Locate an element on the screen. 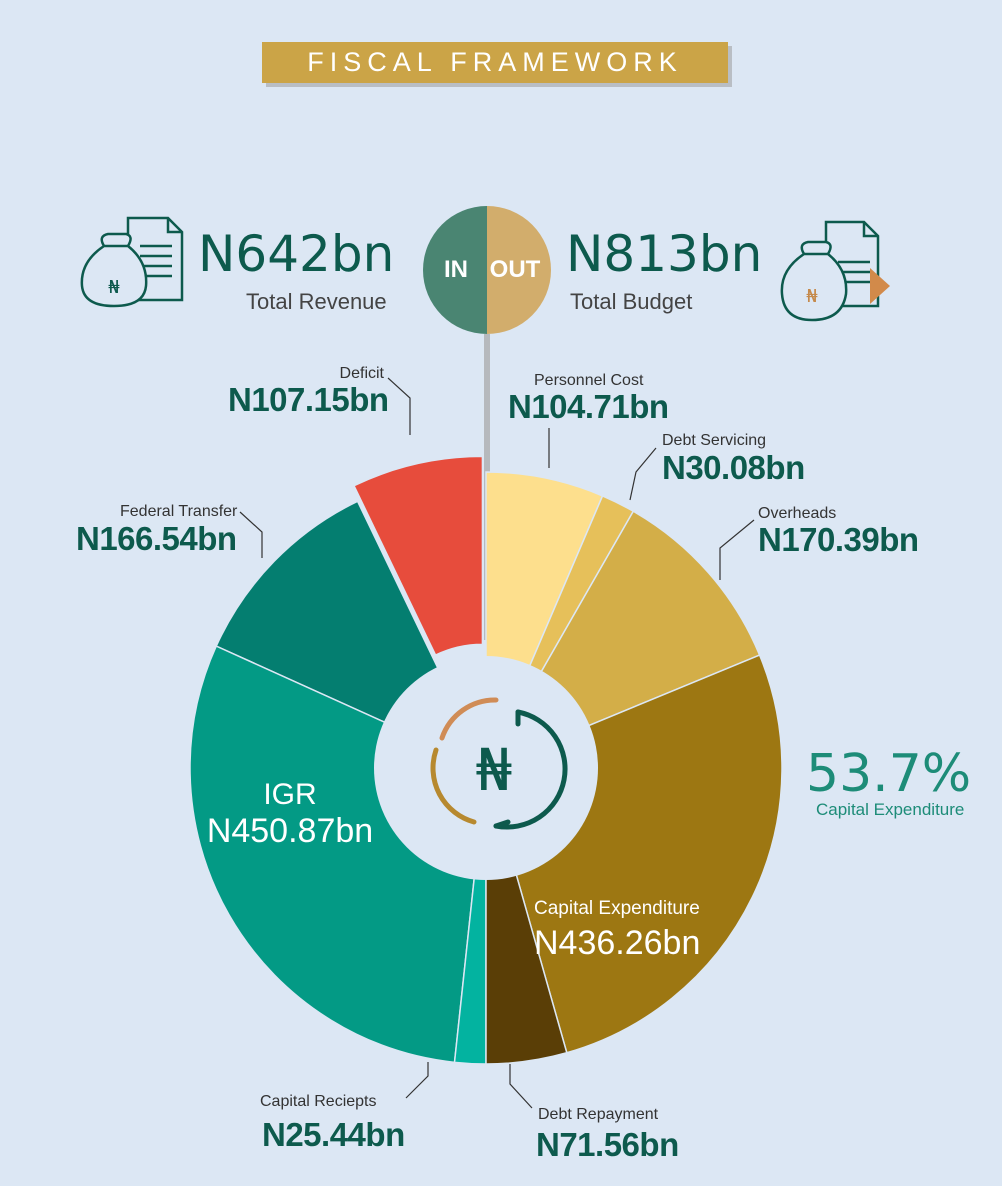 The width and height of the screenshot is (1002, 1186). page-title: FISCAL FRAMEWORK is located at coordinates (495, 62).